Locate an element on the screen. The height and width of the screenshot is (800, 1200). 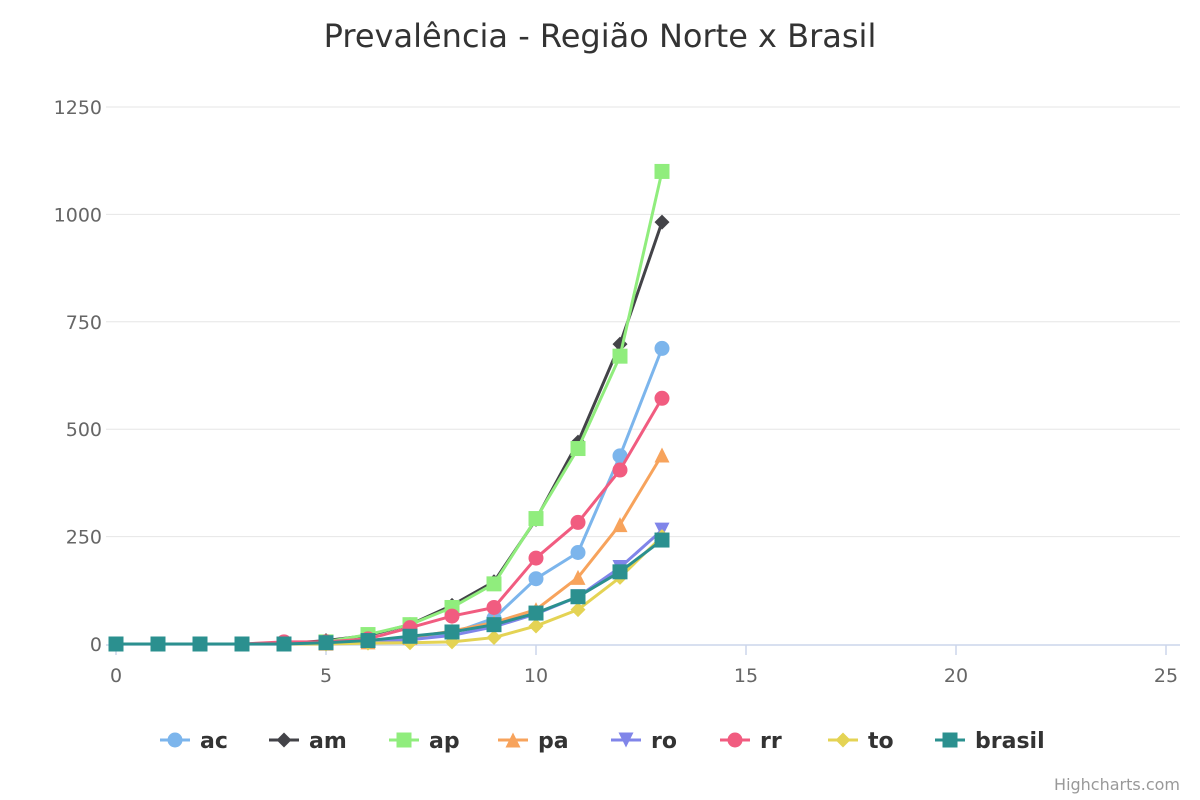
data-point-am is located at coordinates (662, 222).